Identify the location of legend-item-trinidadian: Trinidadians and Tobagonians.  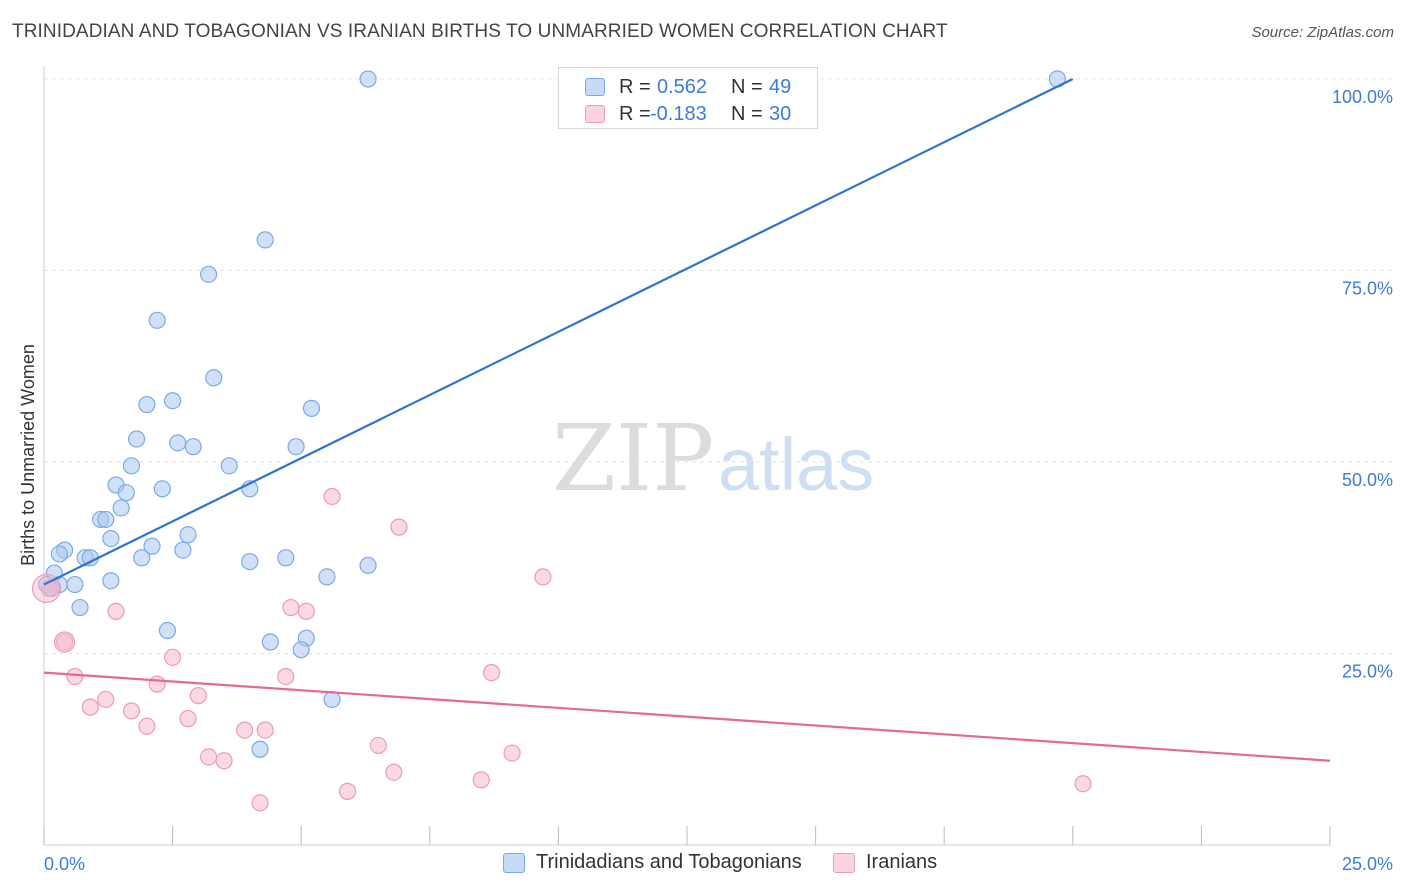
(652, 862).